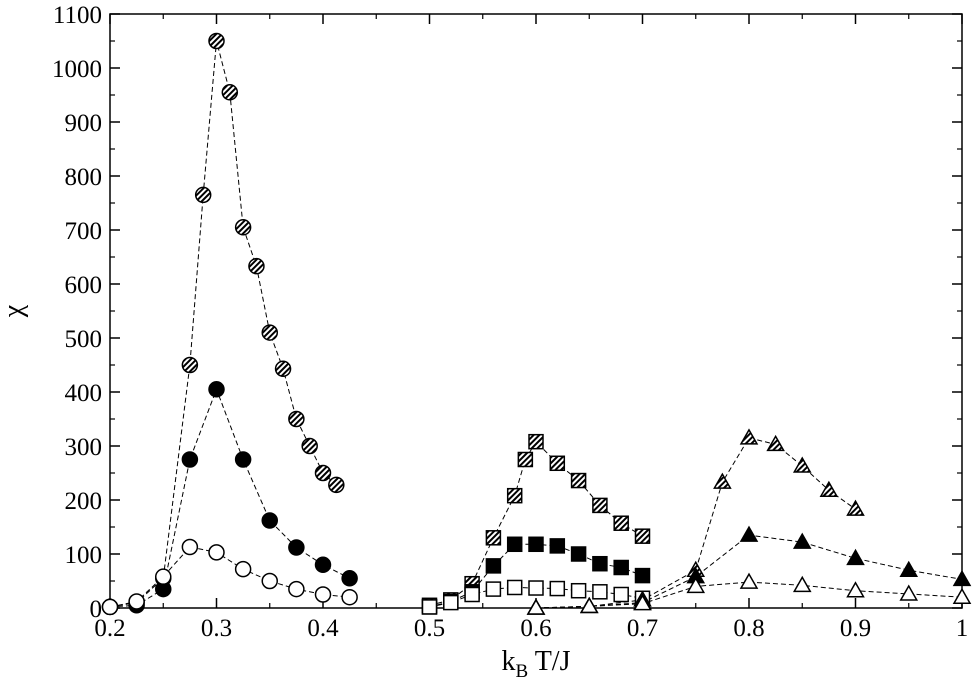 This screenshot has height=689, width=972. Describe the element at coordinates (642, 628) in the screenshot. I see `x-tick-label: 0.7` at that location.